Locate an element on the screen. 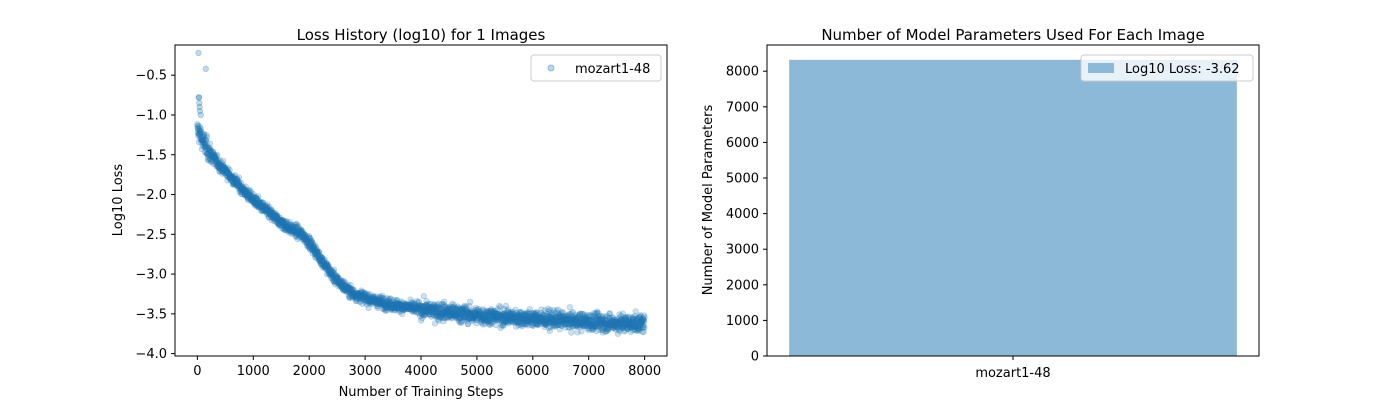 This screenshot has width=1400, height=400. x-axis-label: Number of Training Steps is located at coordinates (421, 392).